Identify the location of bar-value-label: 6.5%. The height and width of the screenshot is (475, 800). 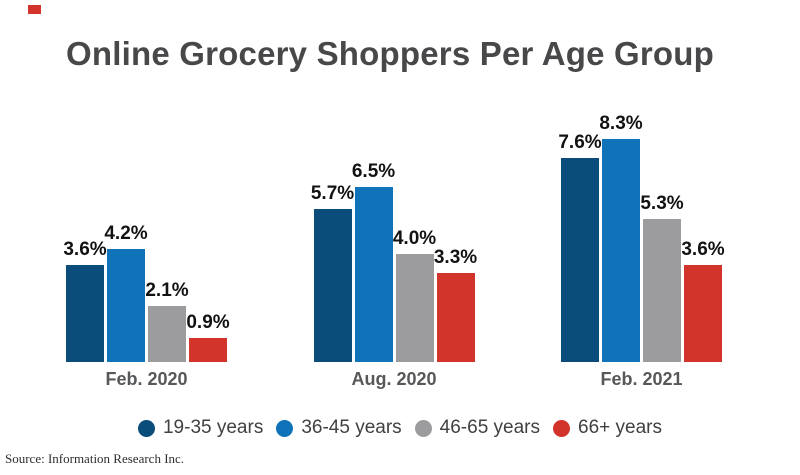
(373, 171).